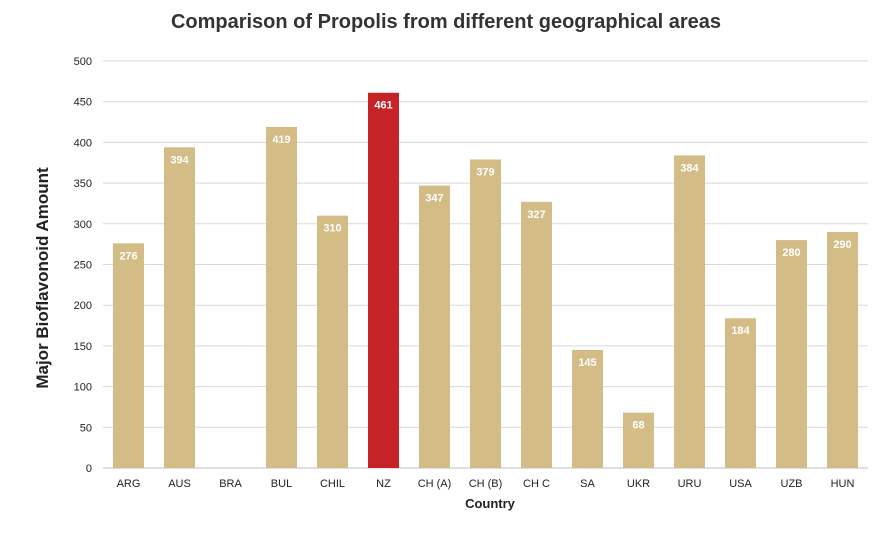 This screenshot has height=537, width=892. I want to click on bar-ch-a, so click(434, 327).